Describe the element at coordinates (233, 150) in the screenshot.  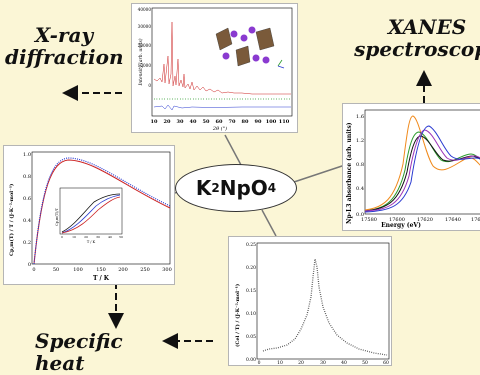
I see `connector-xrd` at that location.